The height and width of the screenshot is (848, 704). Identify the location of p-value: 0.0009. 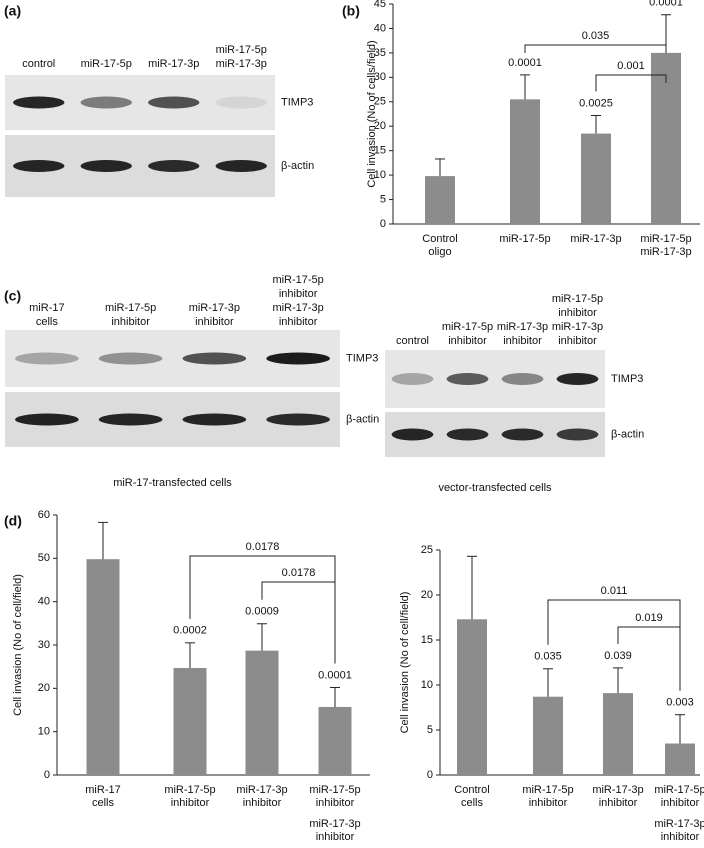
(262, 612).